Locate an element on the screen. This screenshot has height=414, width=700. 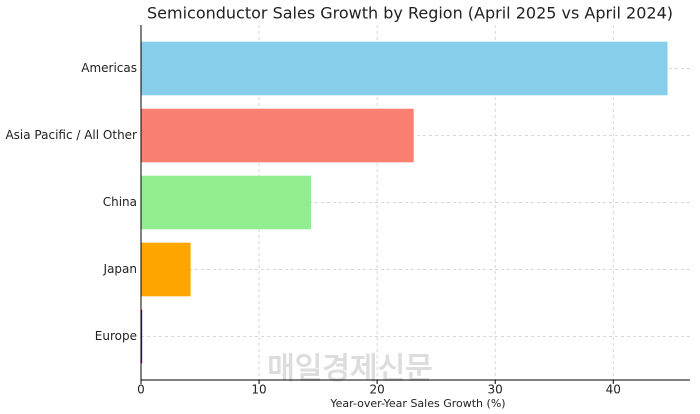
x-tick-label: 0 is located at coordinates (141, 390).